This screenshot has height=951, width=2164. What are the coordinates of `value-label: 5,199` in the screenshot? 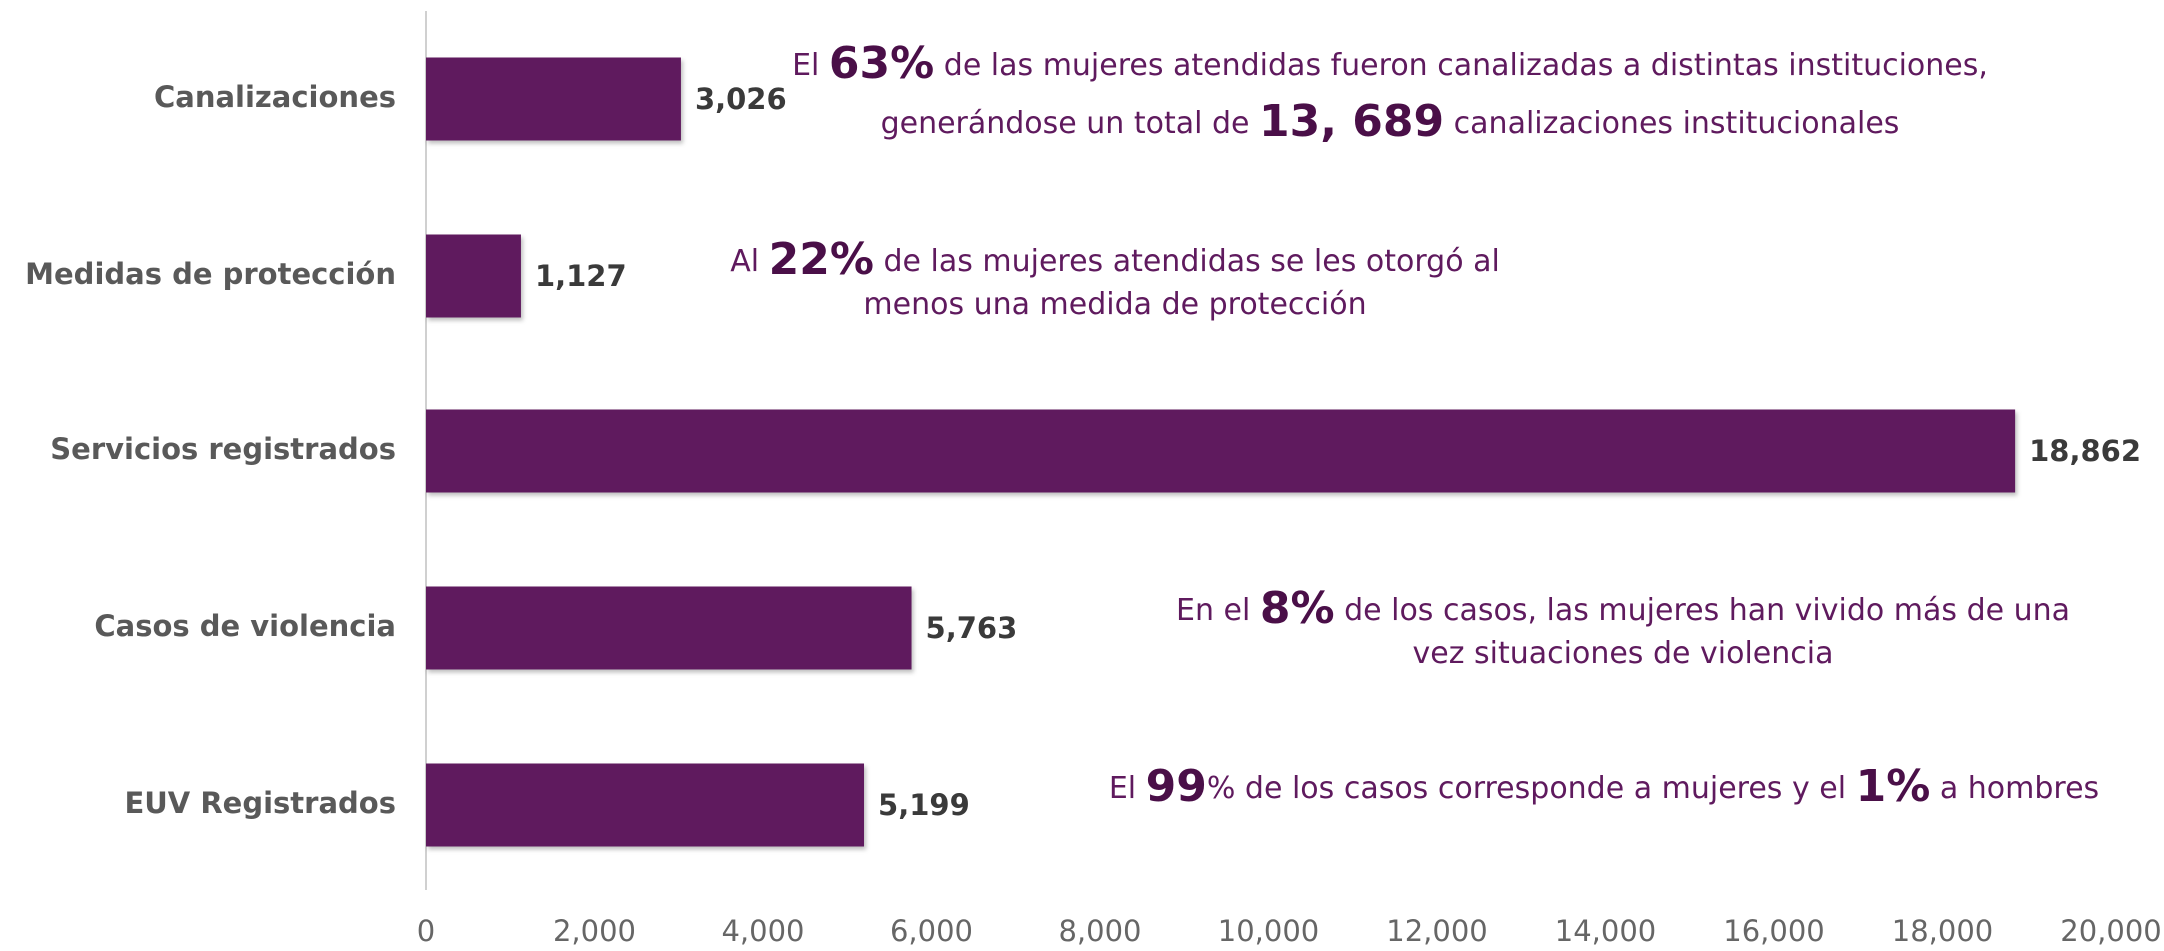 It's located at (924, 805).